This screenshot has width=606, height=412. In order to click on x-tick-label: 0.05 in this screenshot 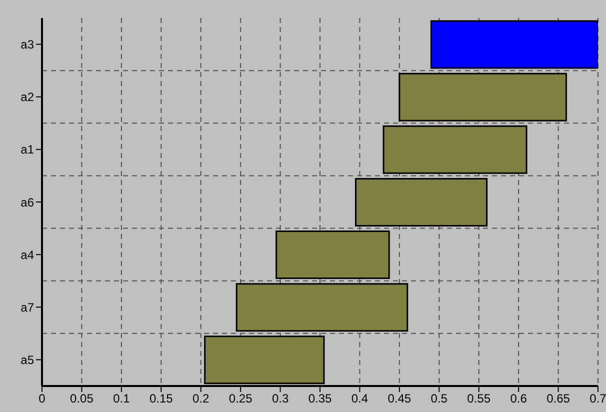, I will do `click(82, 399)`.